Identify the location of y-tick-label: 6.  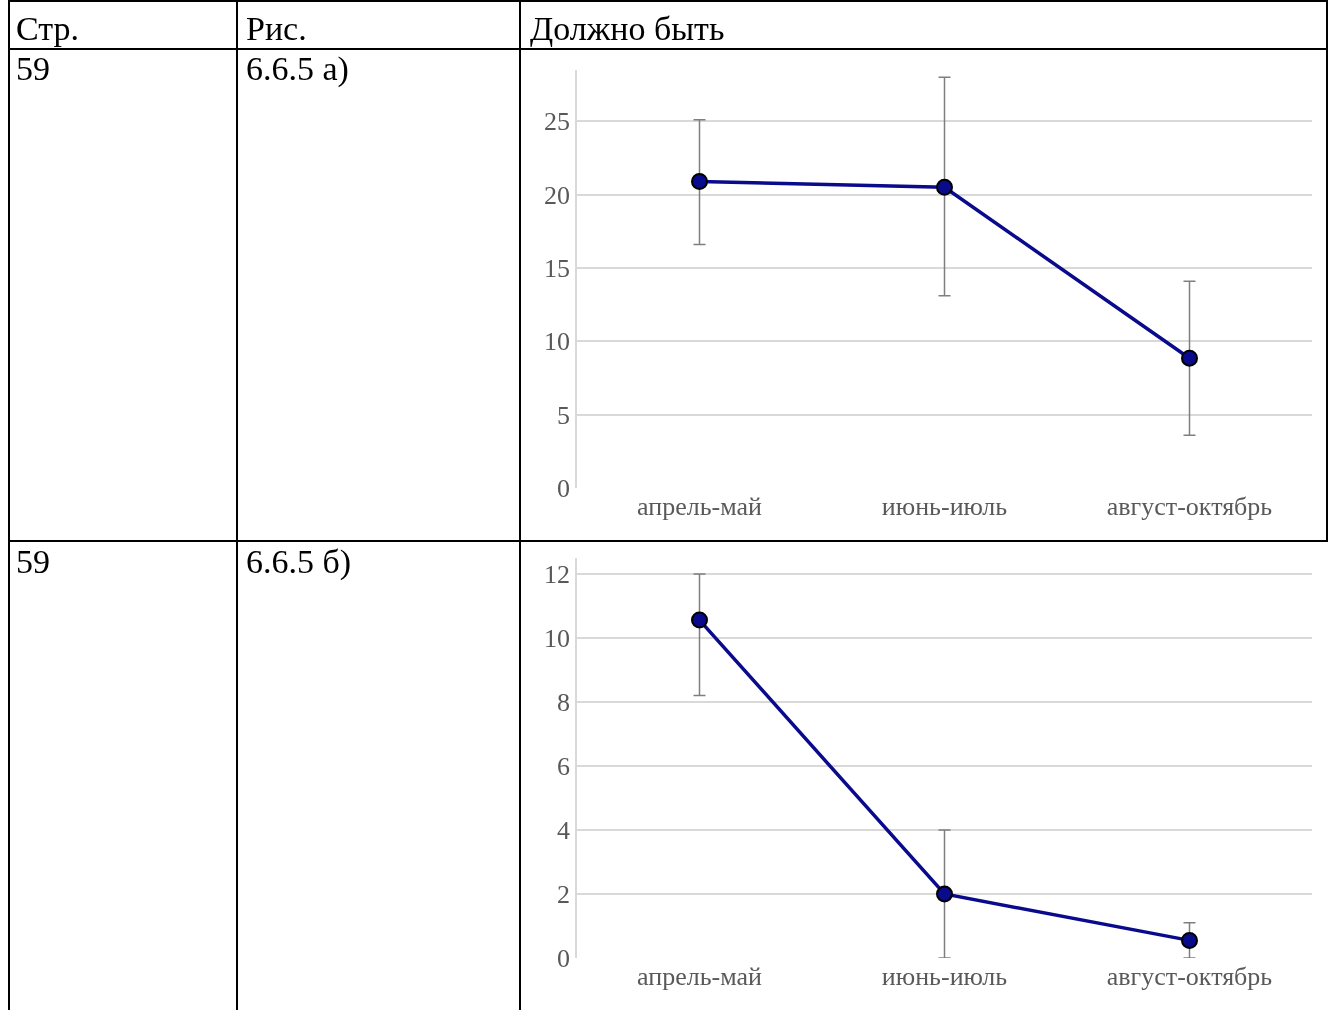
(564, 767).